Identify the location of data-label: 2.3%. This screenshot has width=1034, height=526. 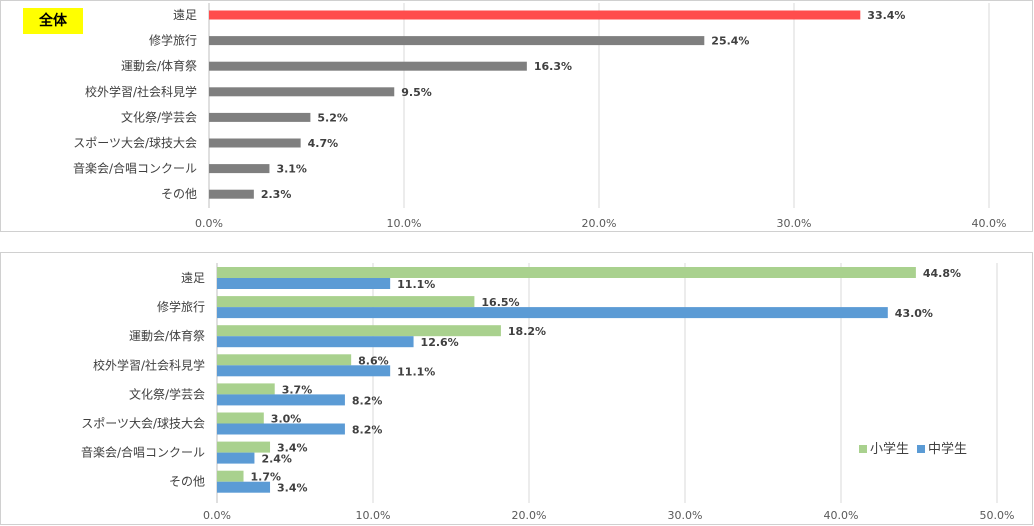
(276, 194).